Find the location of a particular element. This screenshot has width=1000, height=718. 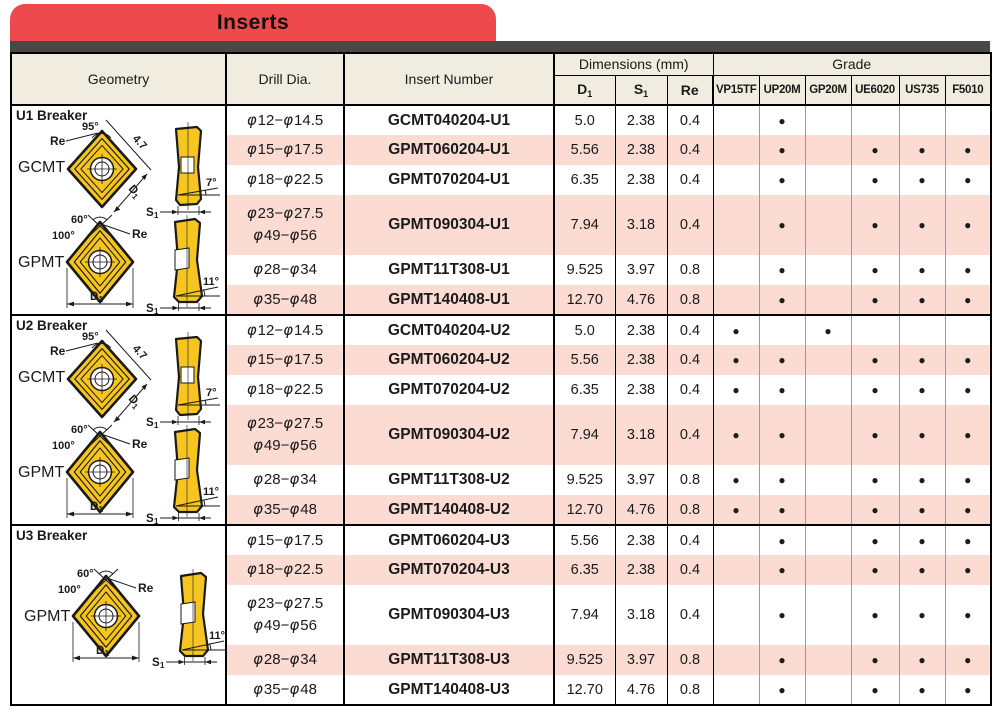

table-row: φ15−φ17.5 GPMT060204-U1 5.56 2.38 0.4 ● ● ● ● is located at coordinates (501, 150).